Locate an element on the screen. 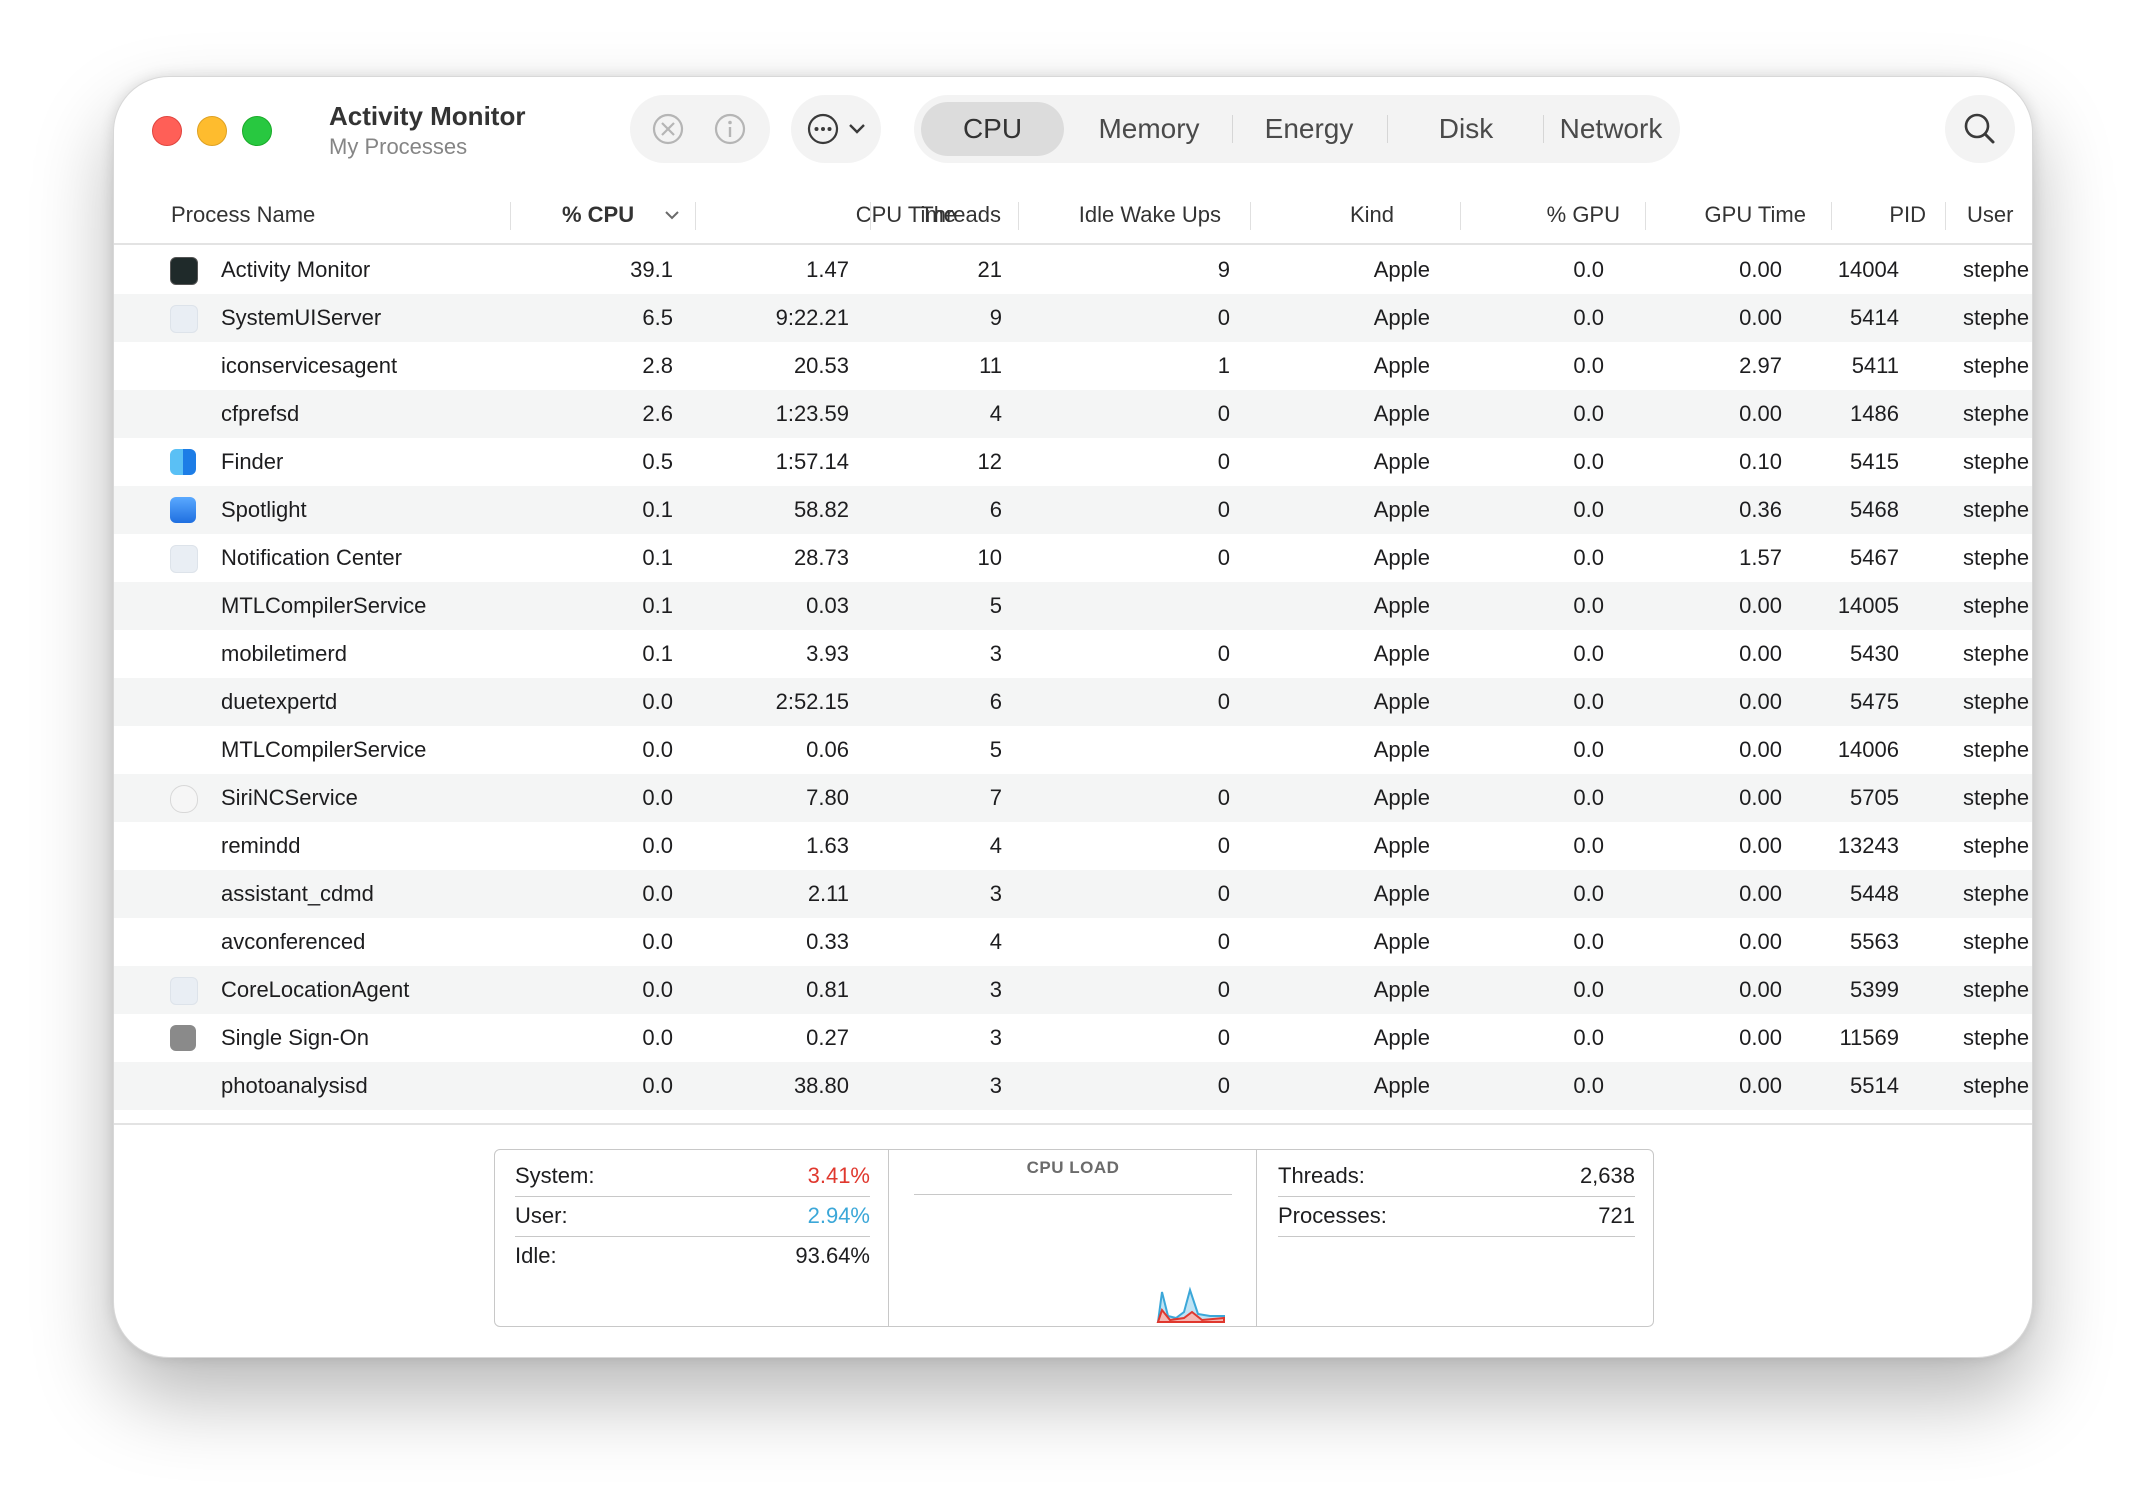 This screenshot has width=2144, height=1504. search-button is located at coordinates (1980, 129).